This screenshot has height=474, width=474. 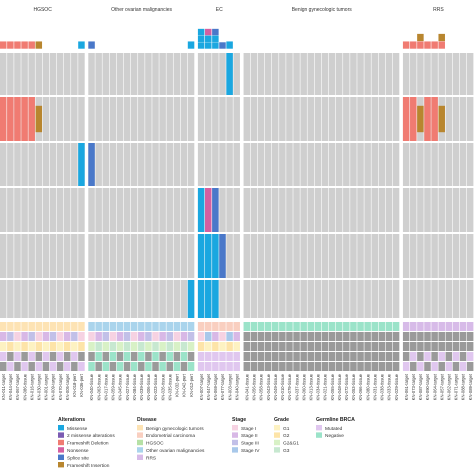 What do you see at coordinates (250, 444) in the screenshot?
I see `legend-label: Stage III` at bounding box center [250, 444].